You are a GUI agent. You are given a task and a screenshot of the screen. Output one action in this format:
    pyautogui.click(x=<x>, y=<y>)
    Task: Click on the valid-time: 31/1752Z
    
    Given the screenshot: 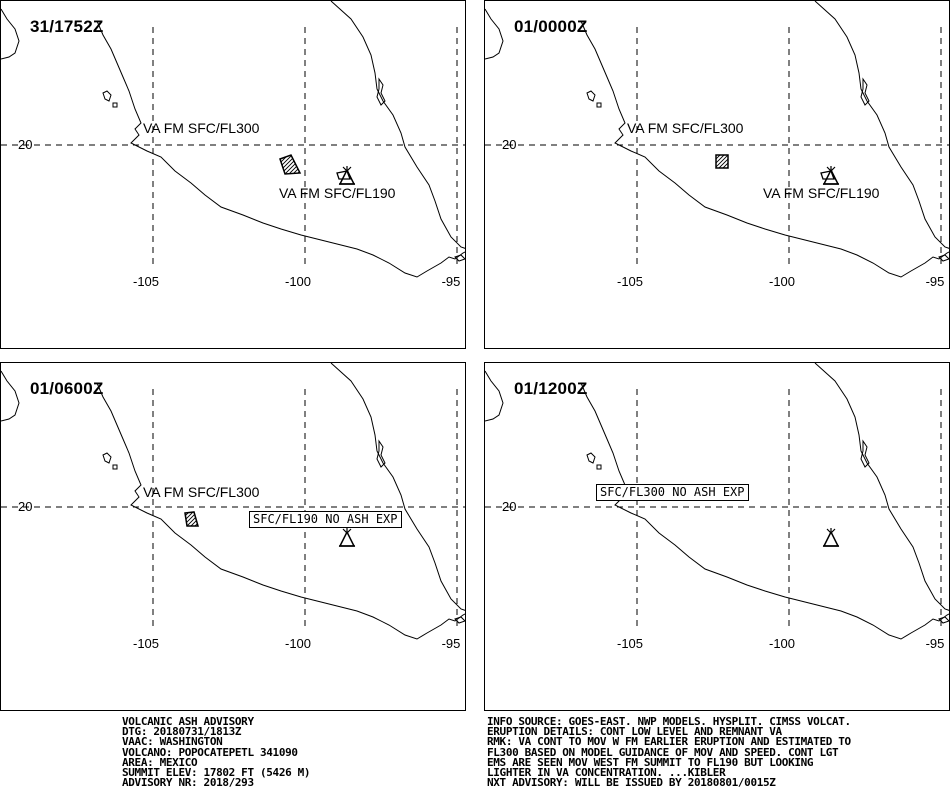 What is the action you would take?
    pyautogui.click(x=67, y=26)
    